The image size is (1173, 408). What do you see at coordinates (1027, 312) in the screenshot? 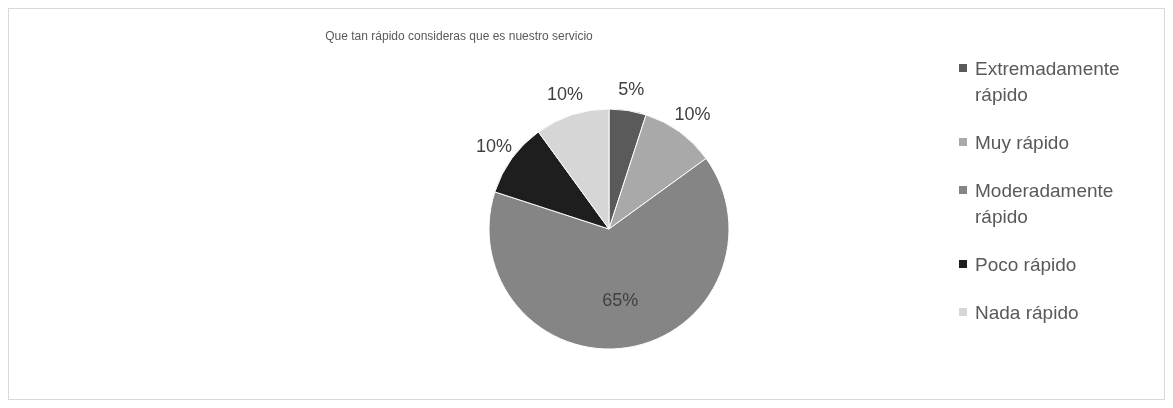
I see `legend-label: Nada rápido` at bounding box center [1027, 312].